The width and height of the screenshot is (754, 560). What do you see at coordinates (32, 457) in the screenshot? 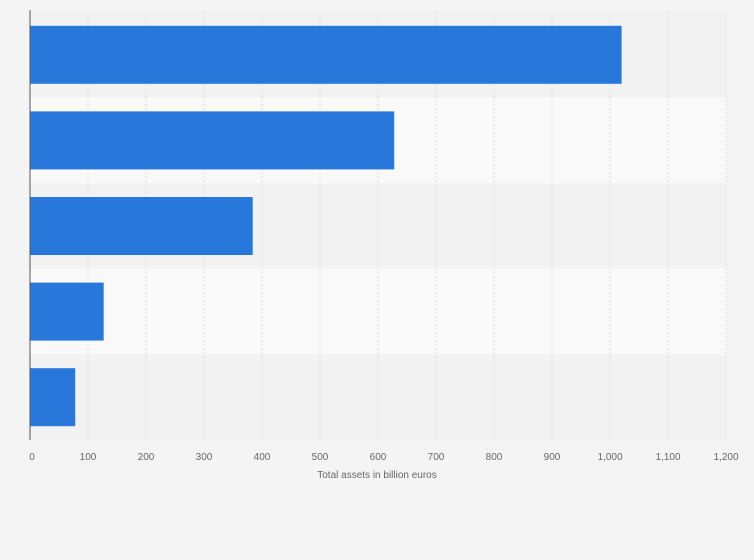
I see `x-tick-label: 0` at bounding box center [32, 457].